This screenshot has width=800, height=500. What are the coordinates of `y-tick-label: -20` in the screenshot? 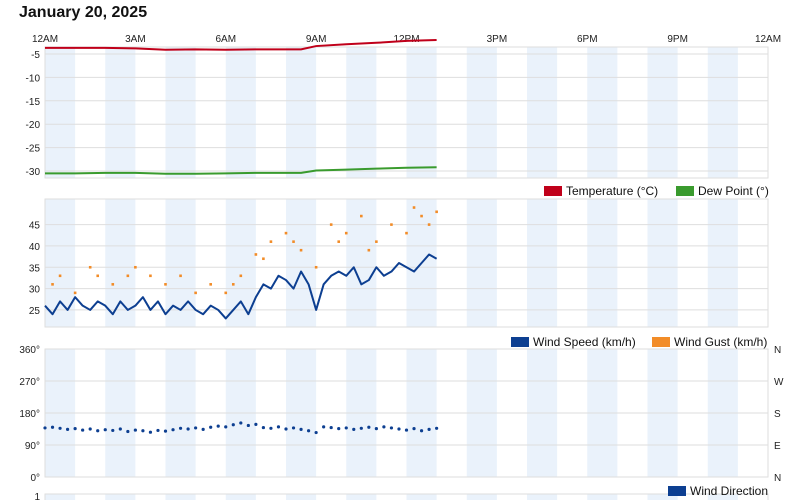 It's located at (33, 125).